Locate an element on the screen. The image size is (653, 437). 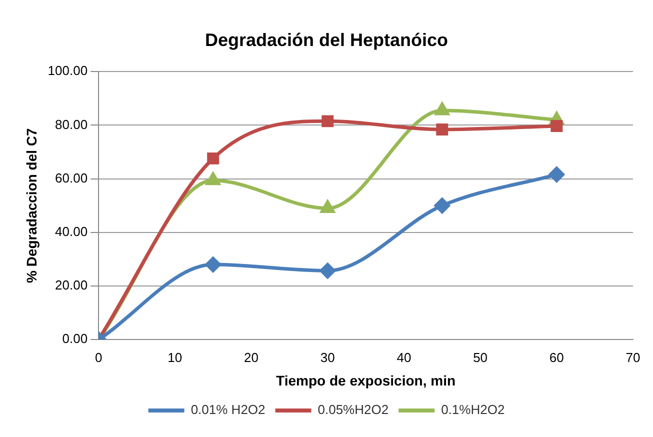
y-tick-label: 40.00 is located at coordinates (71, 231).